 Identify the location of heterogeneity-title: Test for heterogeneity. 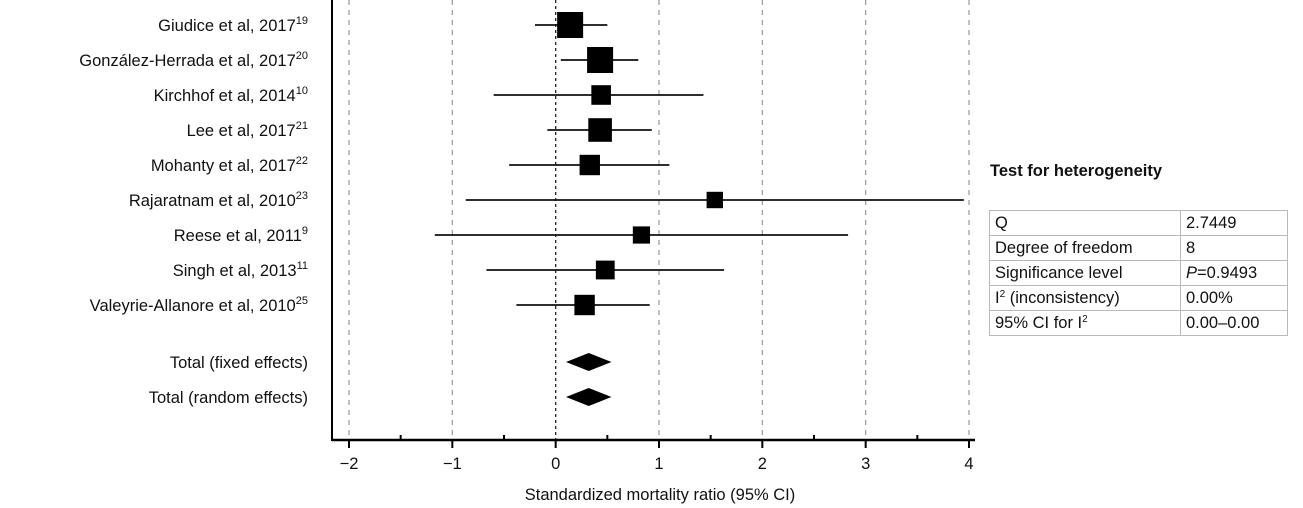
(1076, 171).